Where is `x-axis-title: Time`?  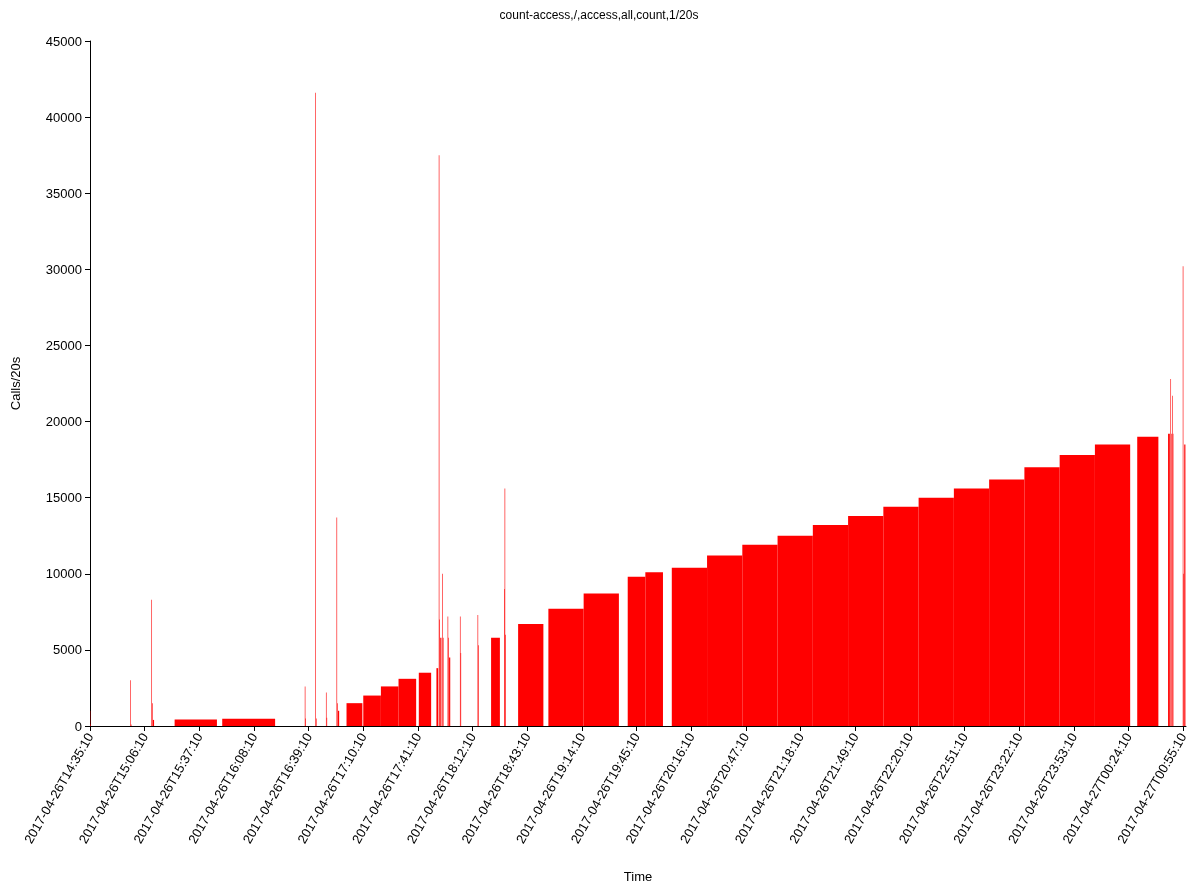 x-axis-title: Time is located at coordinates (638, 876).